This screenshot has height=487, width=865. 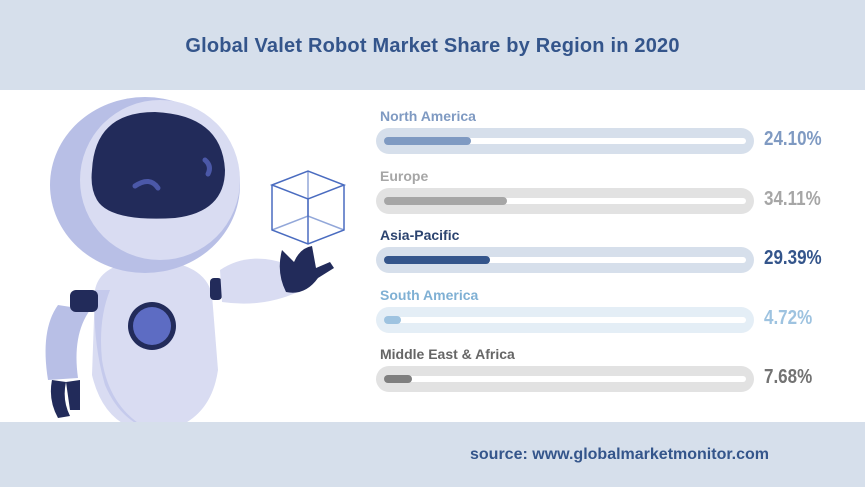 I want to click on bar-row: North America 24.10%, so click(x=601, y=138).